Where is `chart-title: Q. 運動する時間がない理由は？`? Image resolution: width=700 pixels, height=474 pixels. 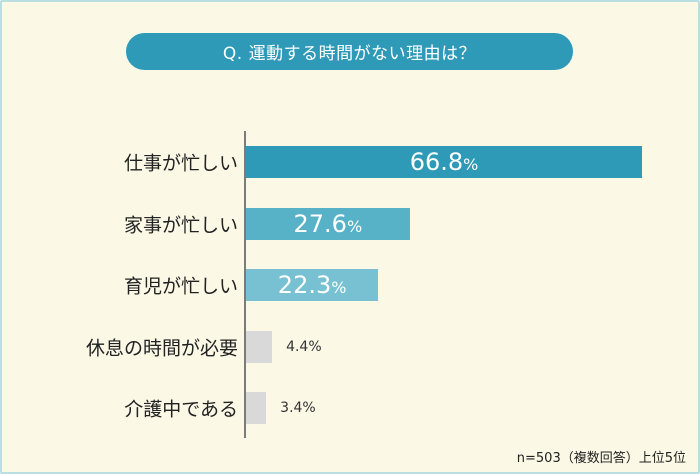 chart-title: Q. 運動する時間がない理由は？ is located at coordinates (349, 51).